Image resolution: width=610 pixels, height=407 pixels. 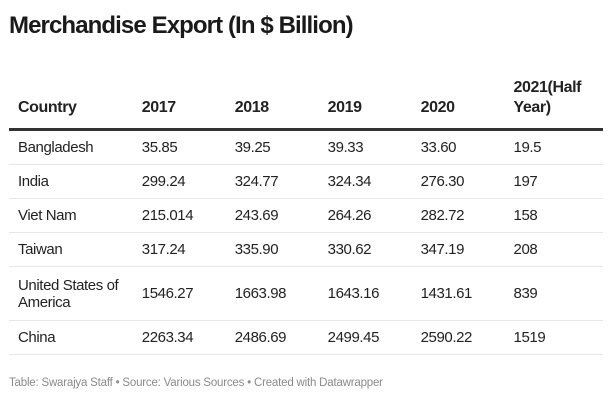 I want to click on column-header-2017: 2017, so click(x=188, y=104).